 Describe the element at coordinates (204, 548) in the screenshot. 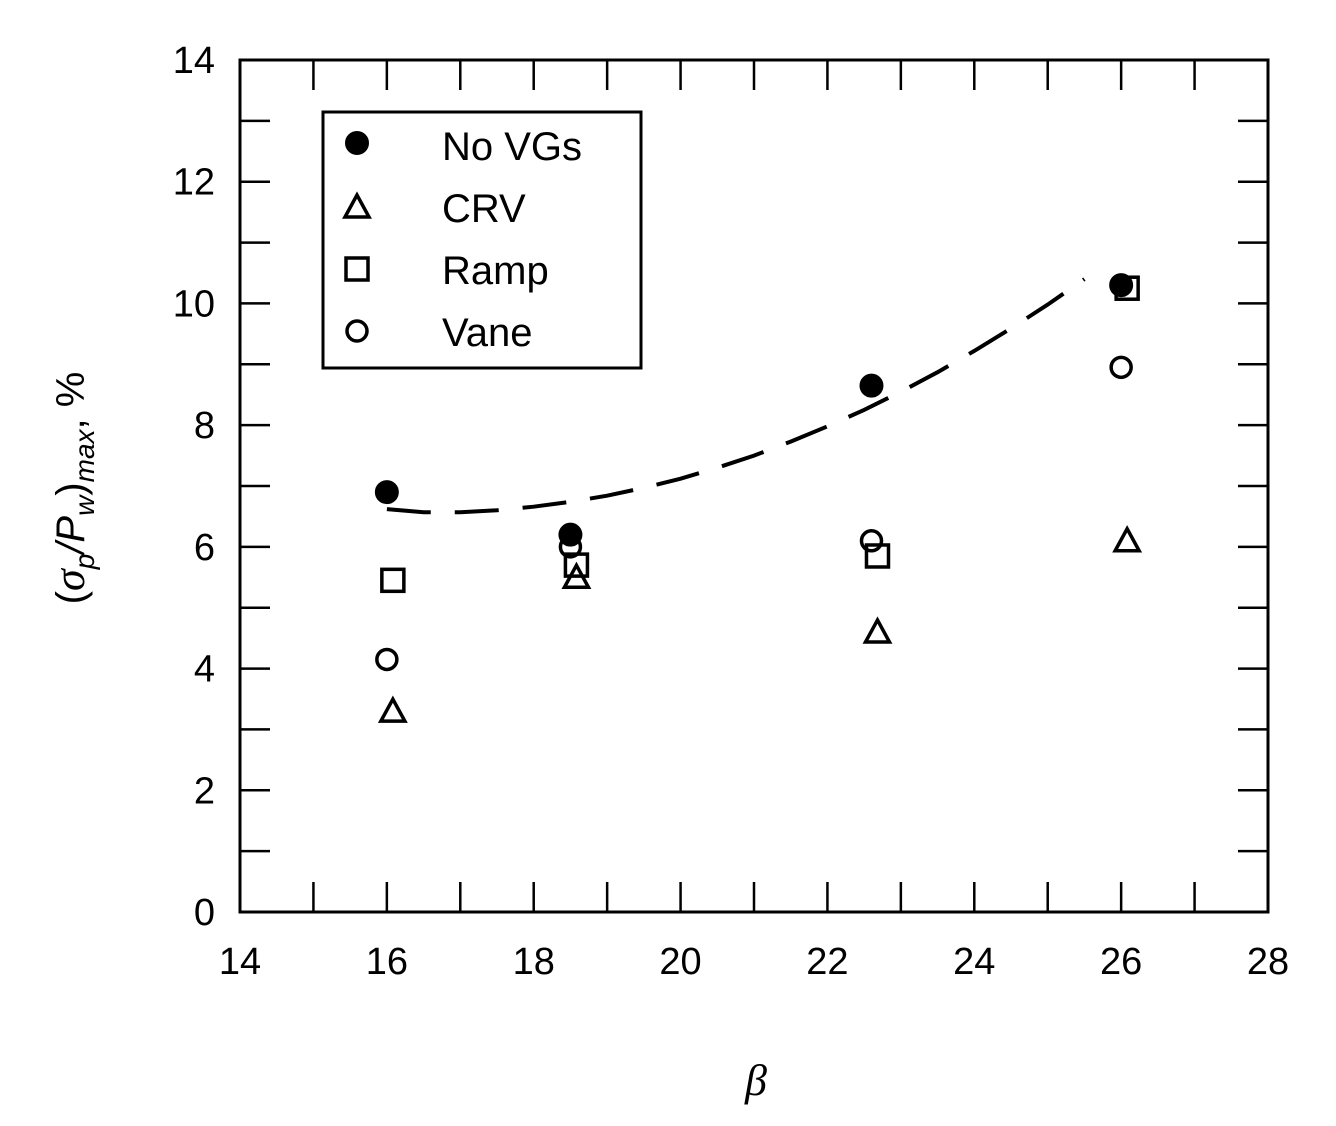

I see `y-tick-label: 6` at that location.